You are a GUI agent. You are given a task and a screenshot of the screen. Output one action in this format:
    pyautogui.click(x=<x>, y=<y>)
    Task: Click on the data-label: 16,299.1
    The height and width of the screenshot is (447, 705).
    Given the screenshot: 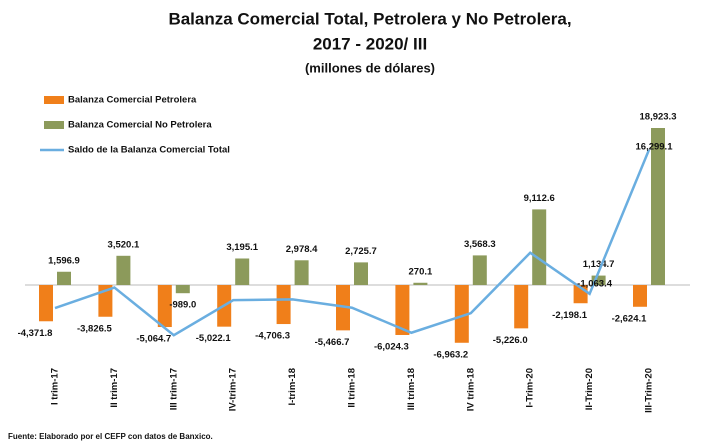 What is the action you would take?
    pyautogui.click(x=655, y=146)
    